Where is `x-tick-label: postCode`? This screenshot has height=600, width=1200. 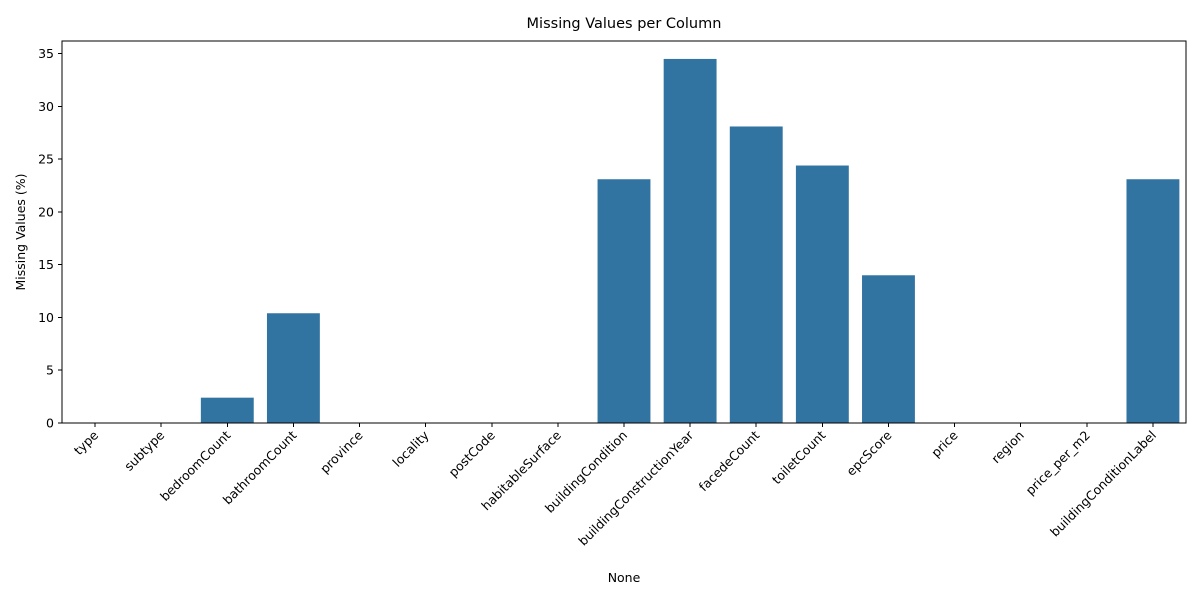 x-tick-label: postCode is located at coordinates (472, 453).